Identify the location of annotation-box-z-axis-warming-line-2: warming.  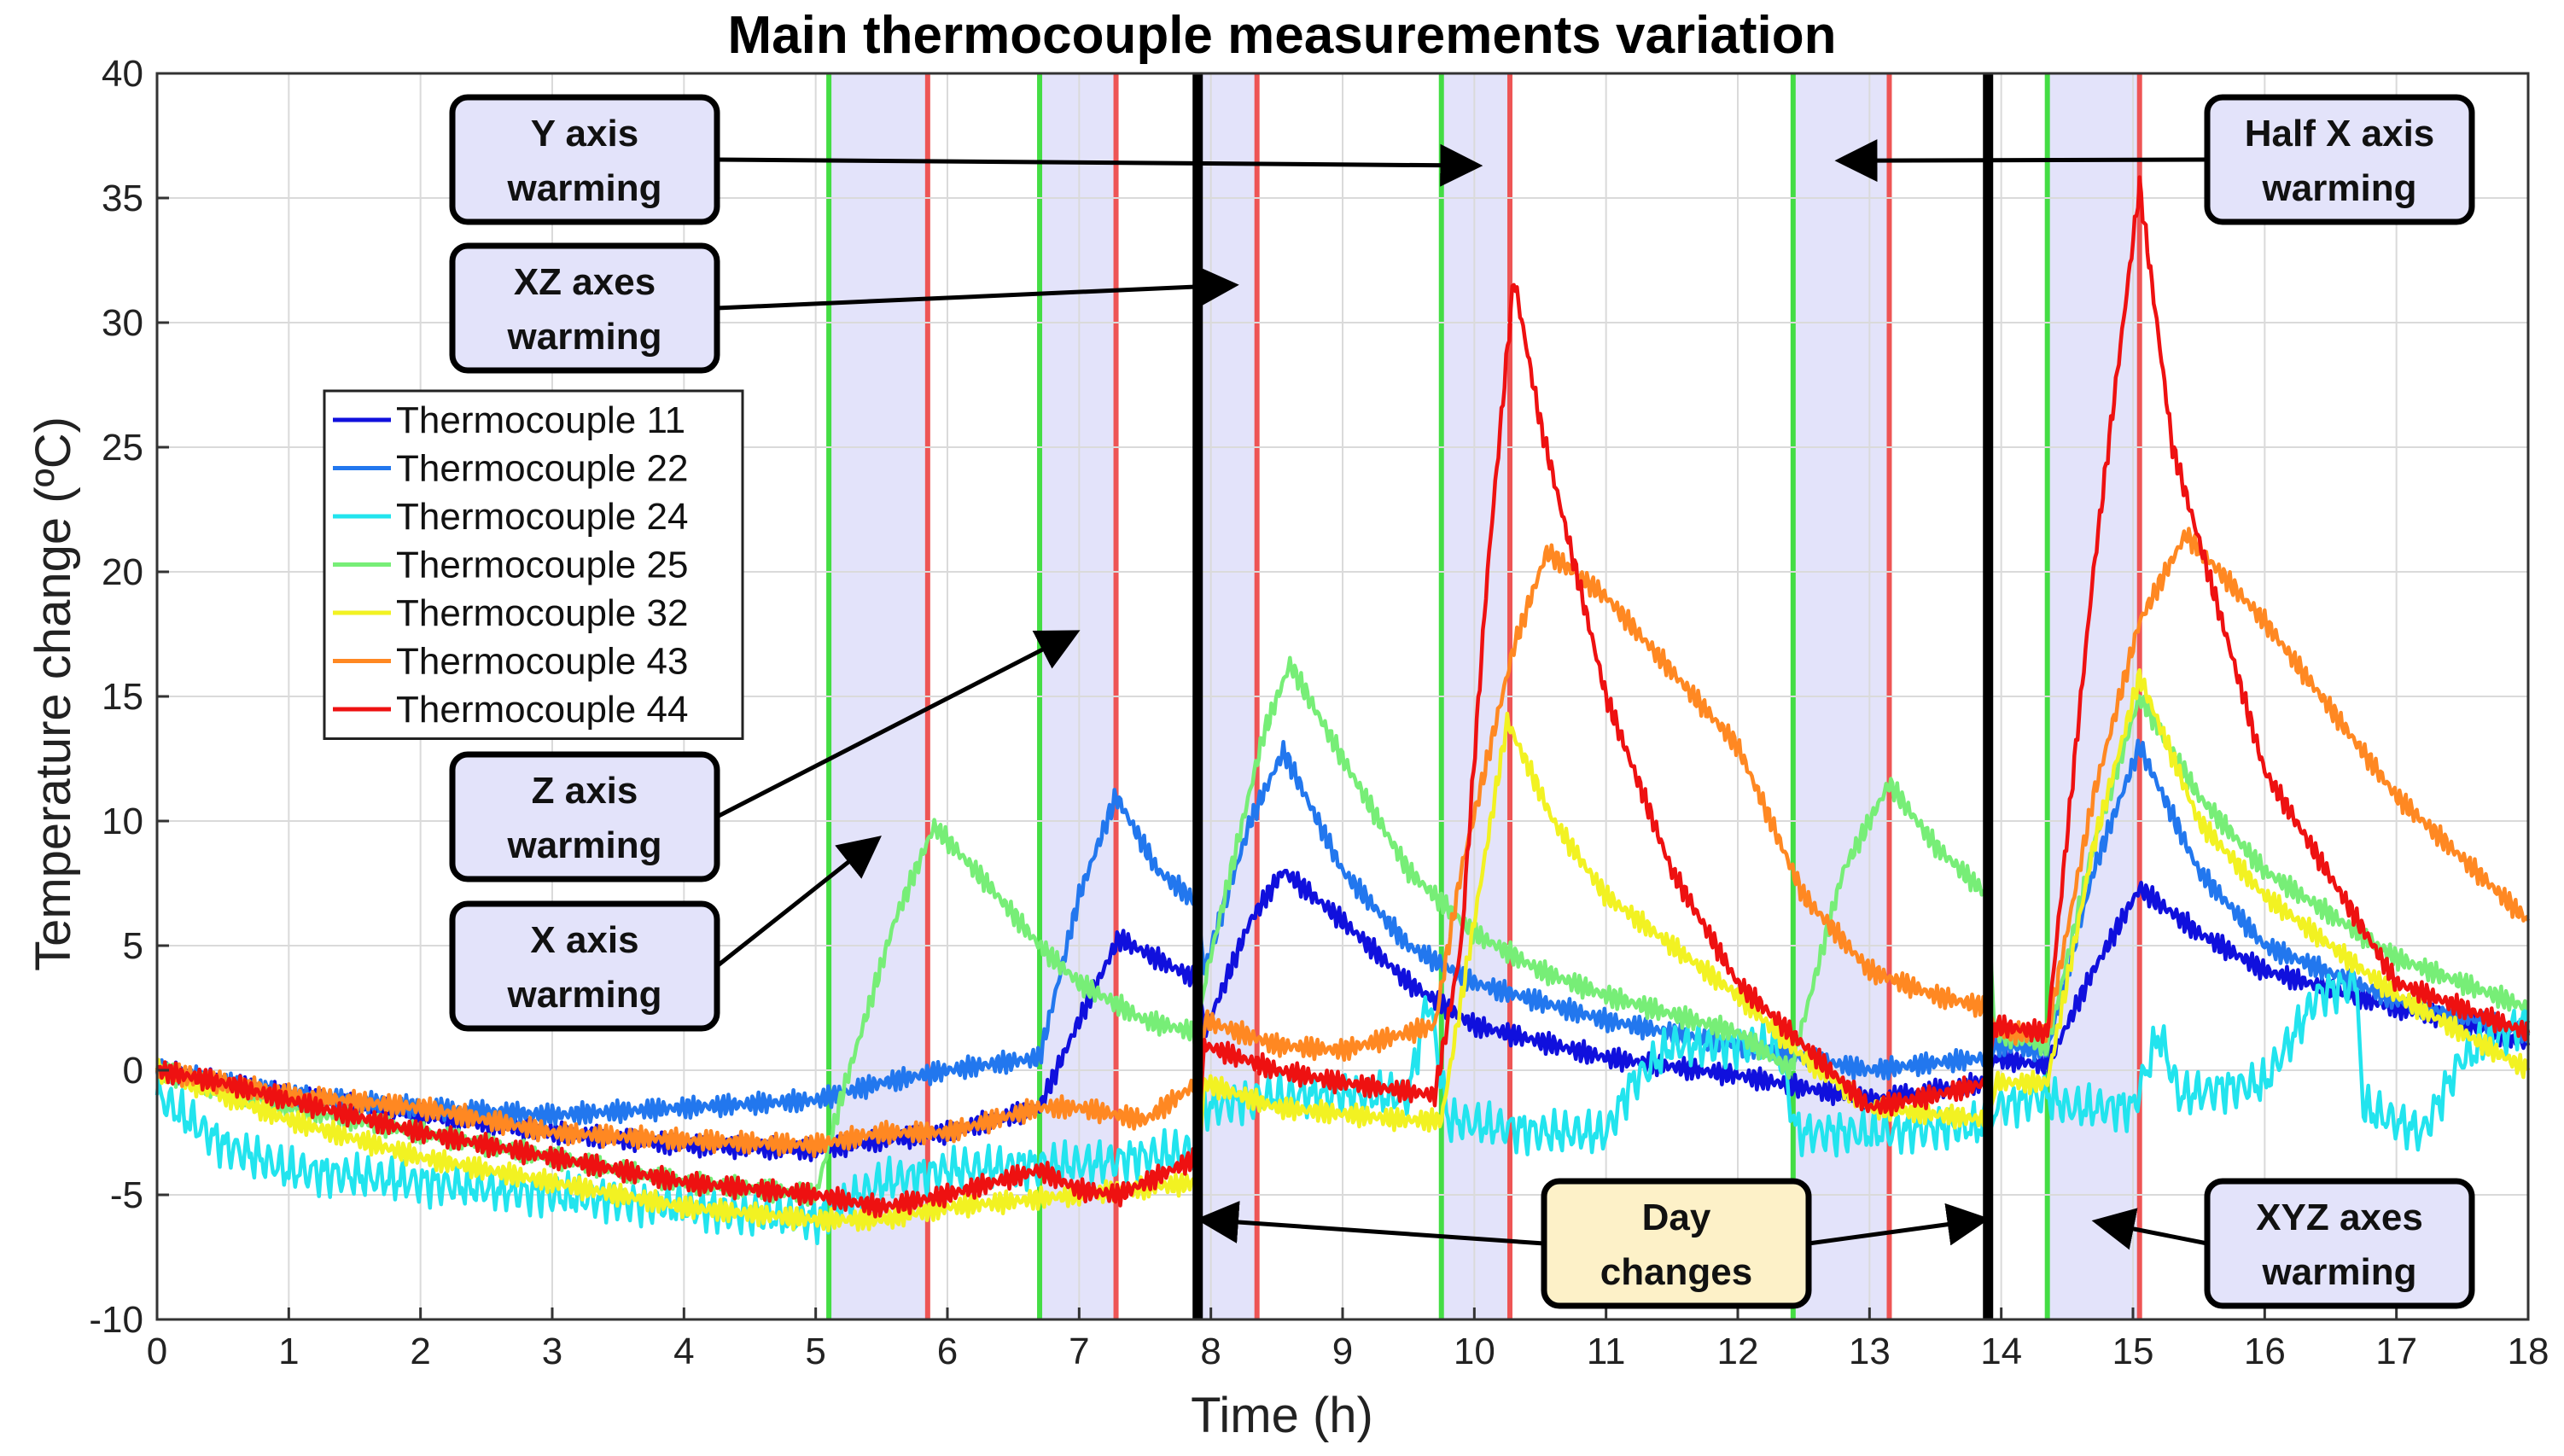
(584, 845).